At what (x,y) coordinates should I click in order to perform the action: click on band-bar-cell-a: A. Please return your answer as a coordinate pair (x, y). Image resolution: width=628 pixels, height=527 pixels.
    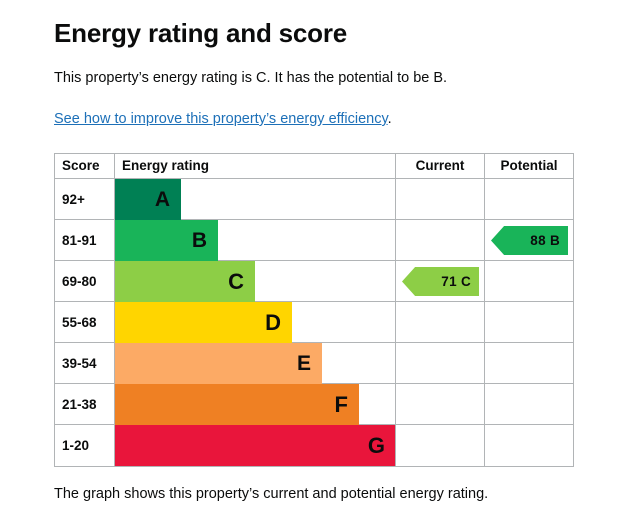
    Looking at the image, I should click on (254, 199).